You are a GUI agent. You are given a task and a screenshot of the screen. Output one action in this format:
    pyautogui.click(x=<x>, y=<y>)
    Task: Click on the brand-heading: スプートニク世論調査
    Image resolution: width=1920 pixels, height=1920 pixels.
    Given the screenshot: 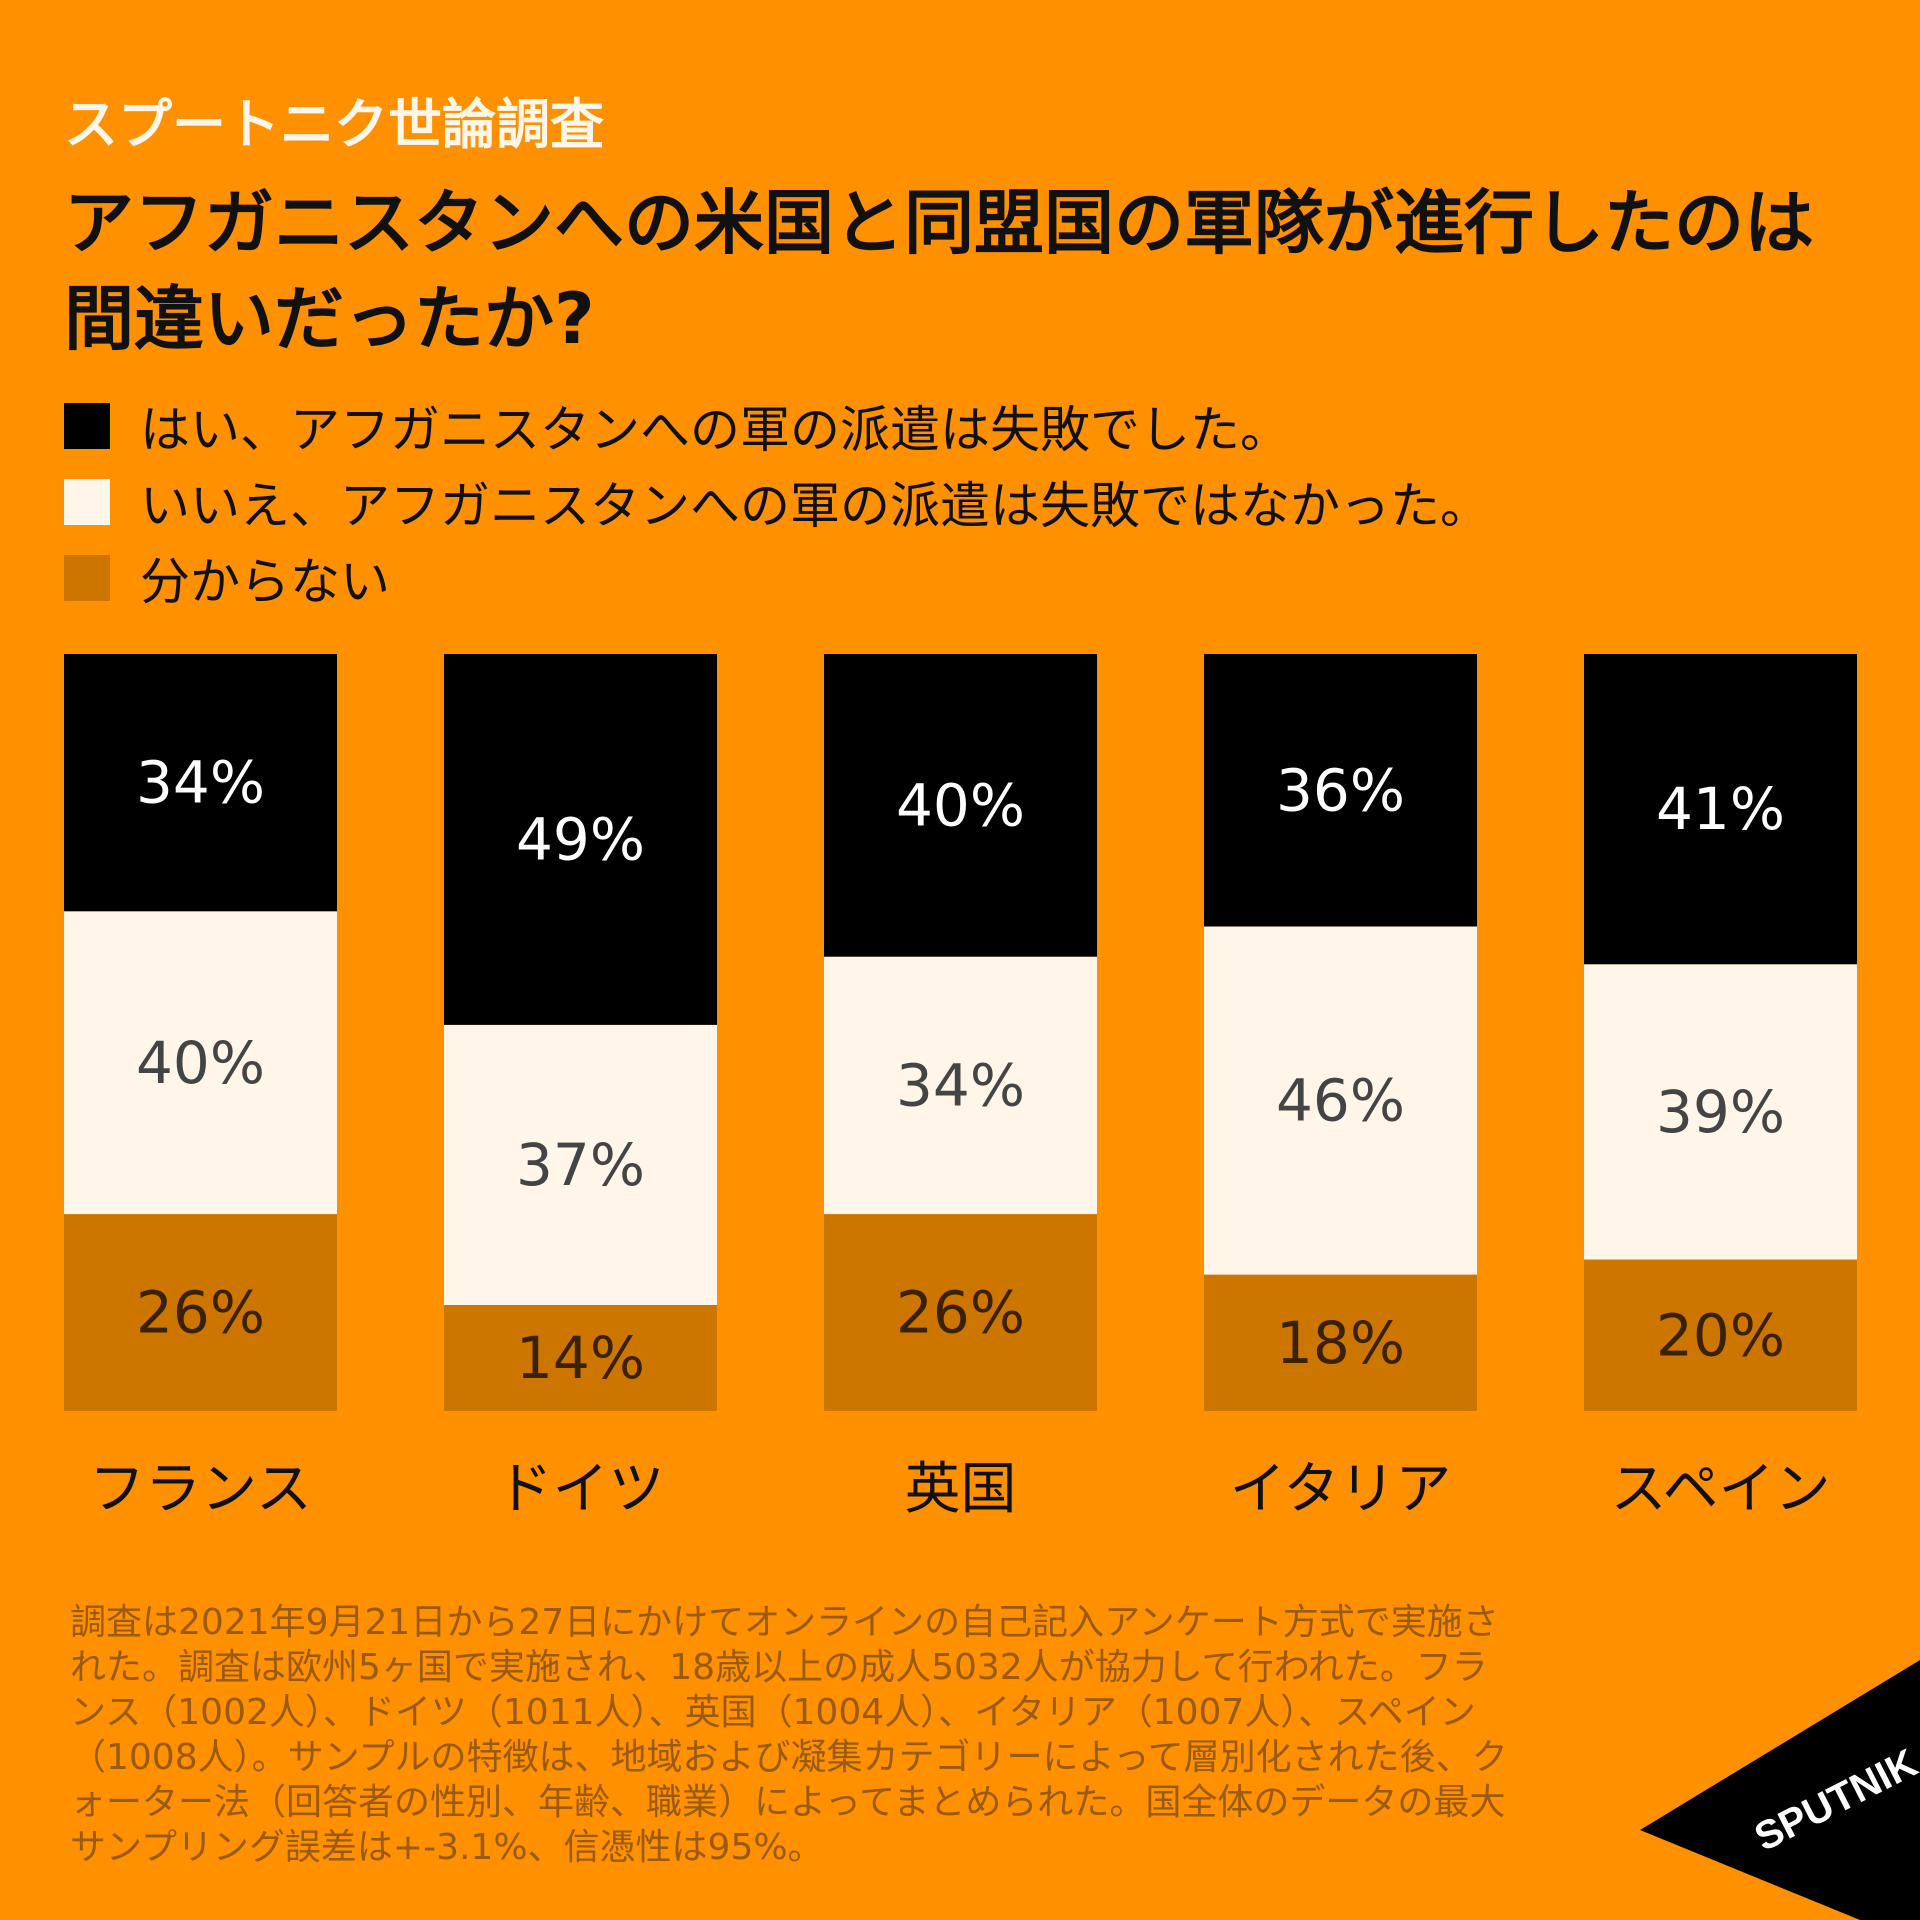 What is the action you would take?
    pyautogui.click(x=334, y=124)
    